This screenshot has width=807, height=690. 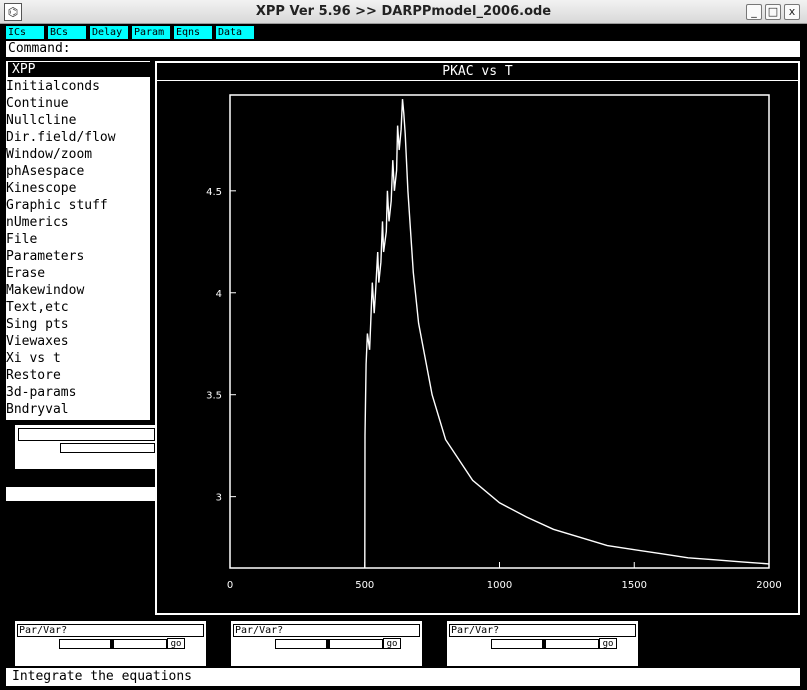 I want to click on info-strip, so click(x=80, y=494).